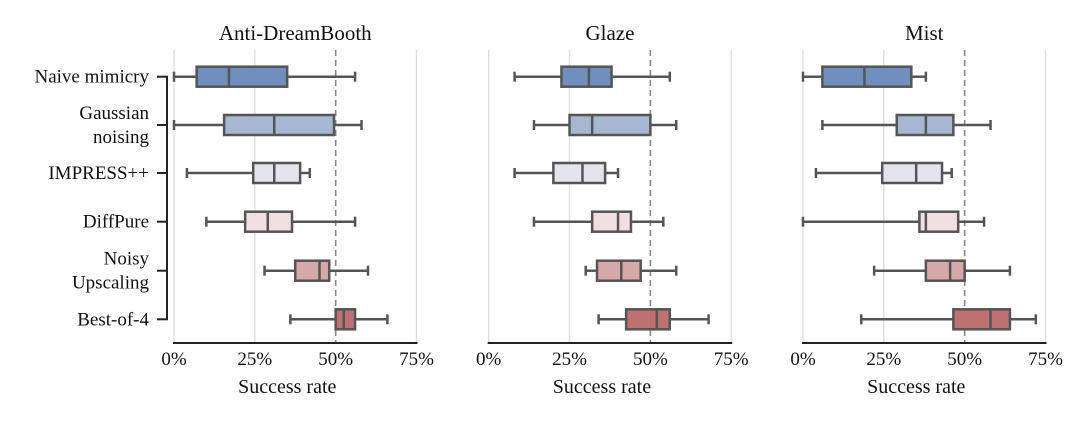 This screenshot has width=1080, height=423. Describe the element at coordinates (111, 283) in the screenshot. I see `row-label: Upscaling` at that location.